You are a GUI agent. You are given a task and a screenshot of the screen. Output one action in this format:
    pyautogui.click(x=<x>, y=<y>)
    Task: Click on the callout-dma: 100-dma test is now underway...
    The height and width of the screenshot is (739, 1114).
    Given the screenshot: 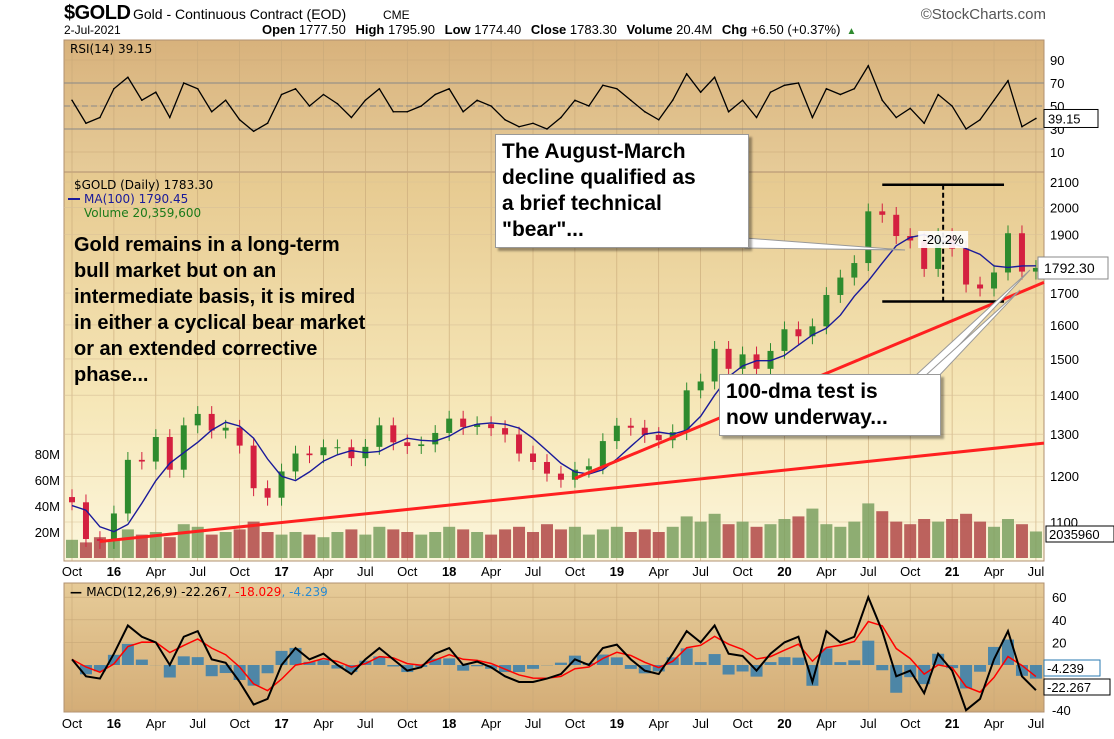 What is the action you would take?
    pyautogui.click(x=830, y=405)
    